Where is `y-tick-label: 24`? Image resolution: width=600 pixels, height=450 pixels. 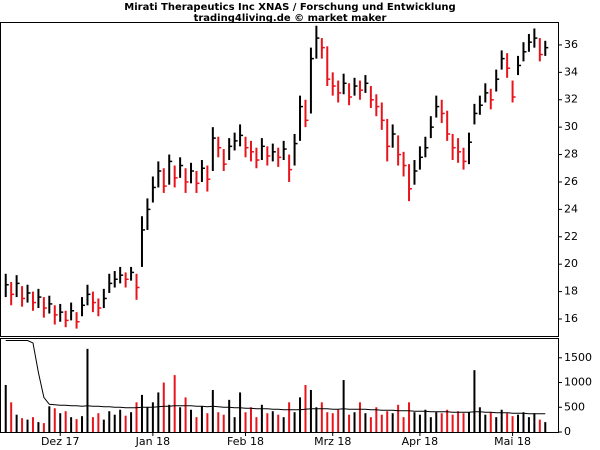
y-tick-label: 24 is located at coordinates (571, 208).